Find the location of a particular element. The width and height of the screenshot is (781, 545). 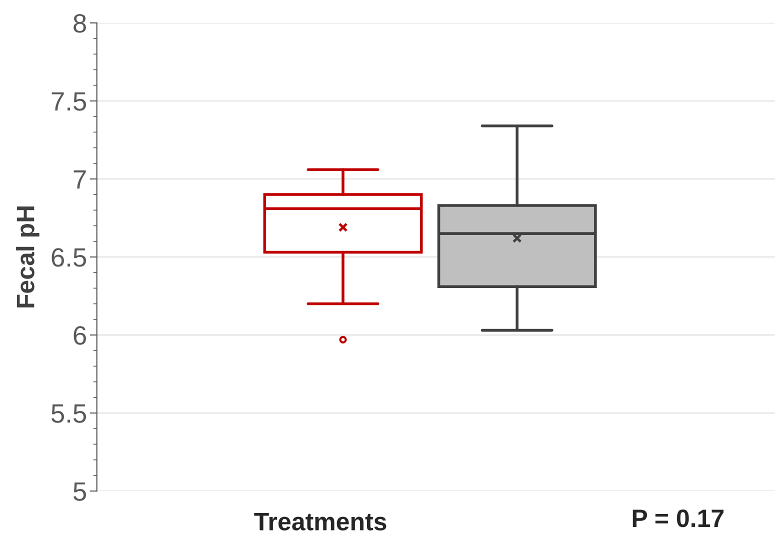

y-tick-label: 7 is located at coordinates (80, 179).